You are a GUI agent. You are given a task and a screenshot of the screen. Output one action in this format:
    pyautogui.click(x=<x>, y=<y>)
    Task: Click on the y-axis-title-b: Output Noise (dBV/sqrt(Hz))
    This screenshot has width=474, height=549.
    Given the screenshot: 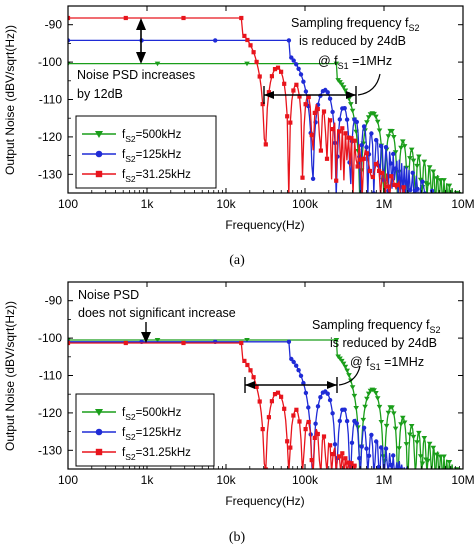 What is the action you would take?
    pyautogui.click(x=10, y=376)
    